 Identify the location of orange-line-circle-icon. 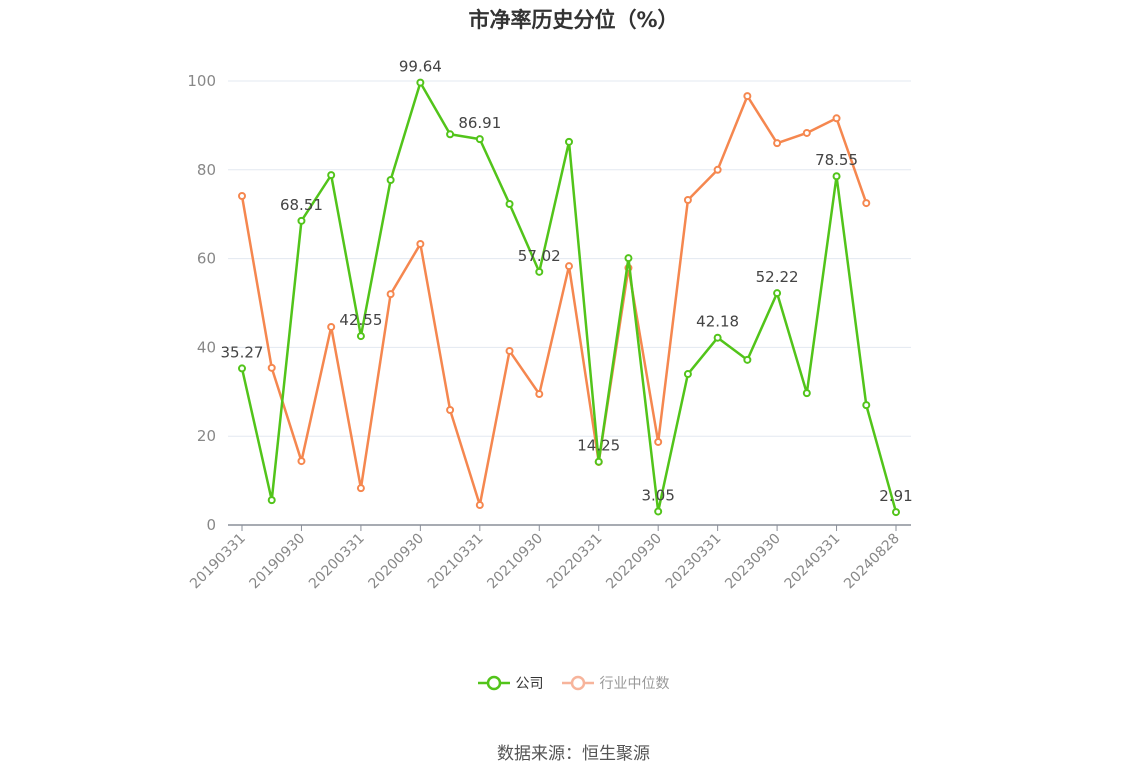
(577, 683).